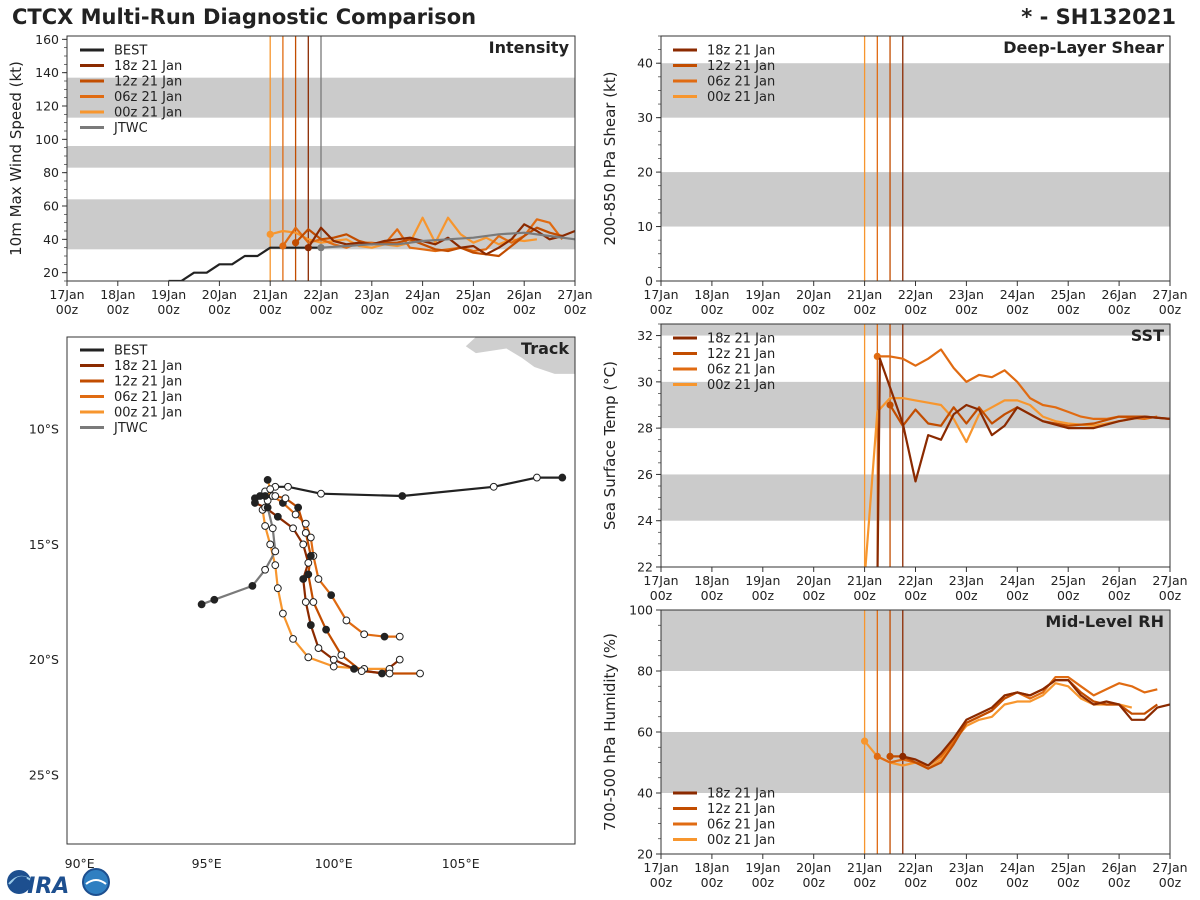  I want to click on track-y-tick-label: 20°S, so click(44, 659).